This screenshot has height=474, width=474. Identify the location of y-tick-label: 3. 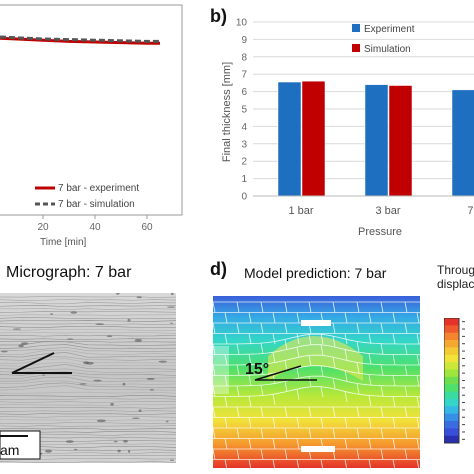
(244, 144).